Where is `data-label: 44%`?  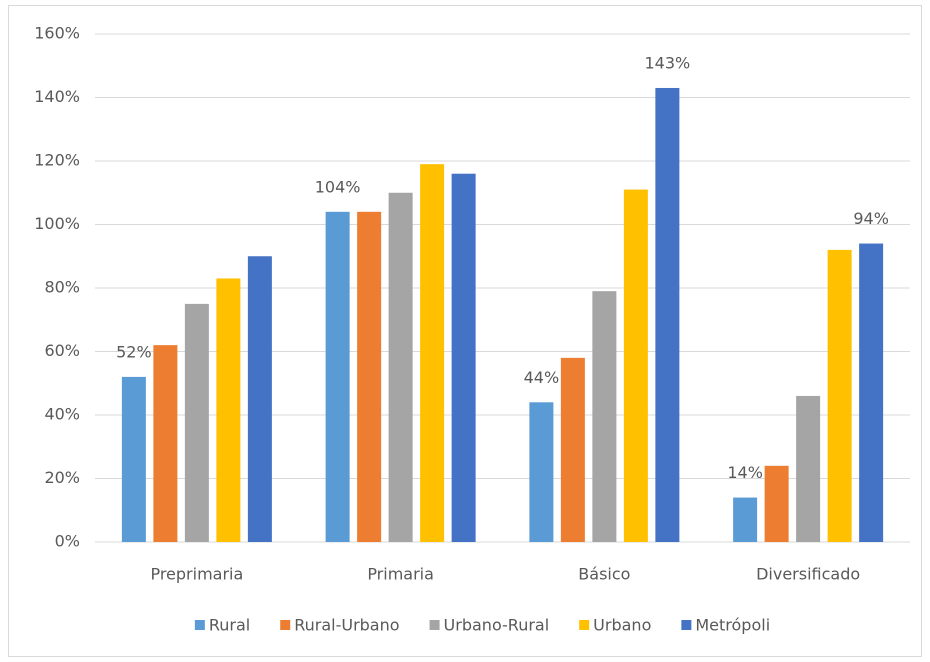 data-label: 44% is located at coordinates (542, 377).